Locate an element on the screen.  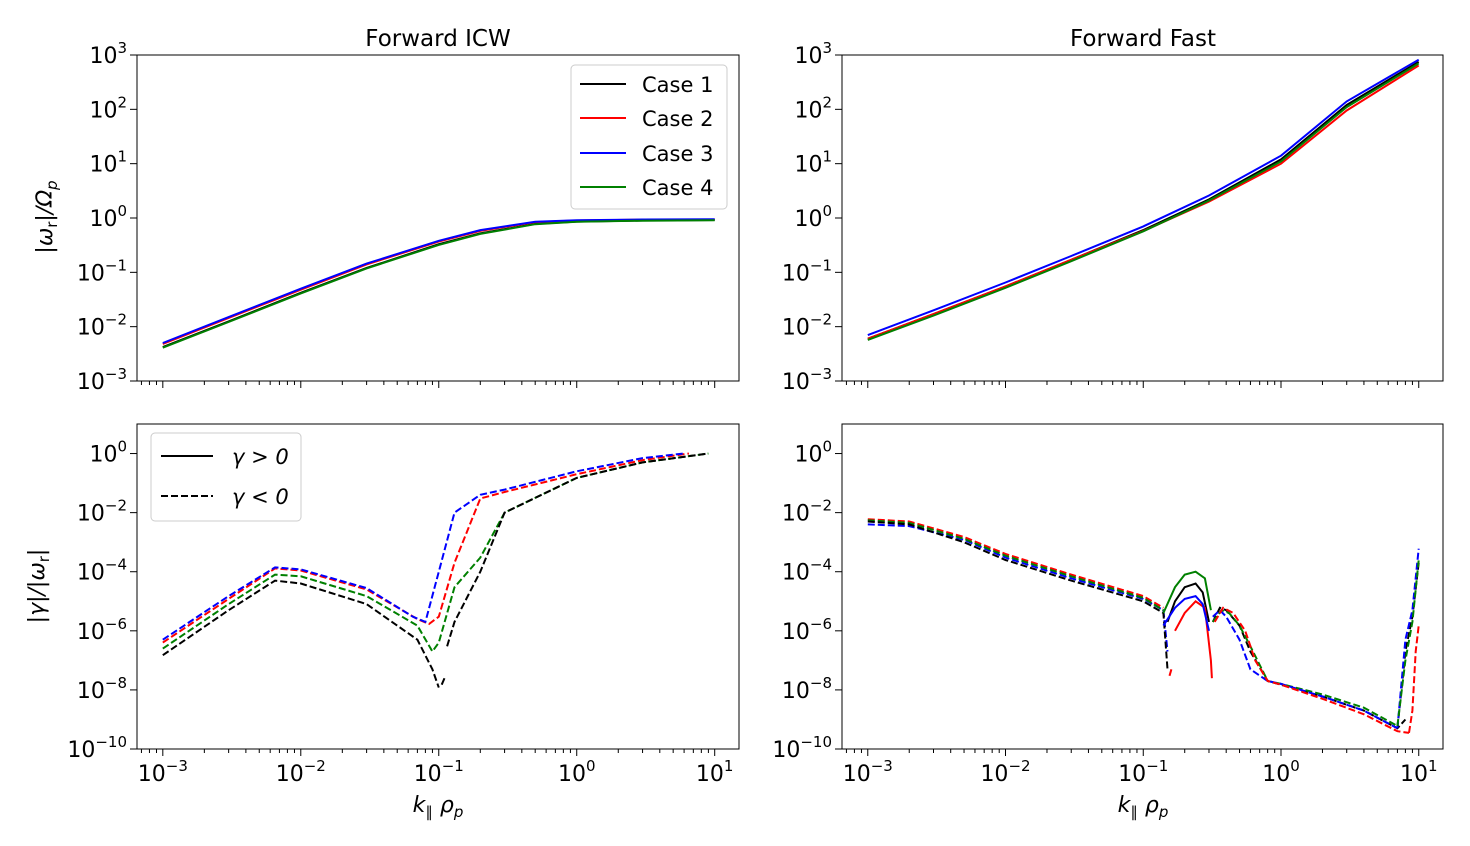
legend-growth-sign: γ > 0 γ < 0 is located at coordinates (226, 477).